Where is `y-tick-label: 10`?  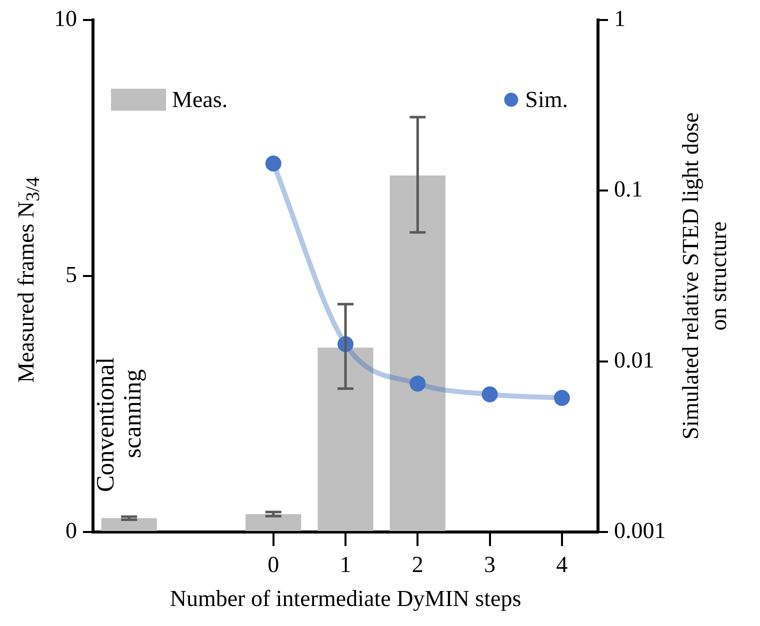
y-tick-label: 10 is located at coordinates (65, 18).